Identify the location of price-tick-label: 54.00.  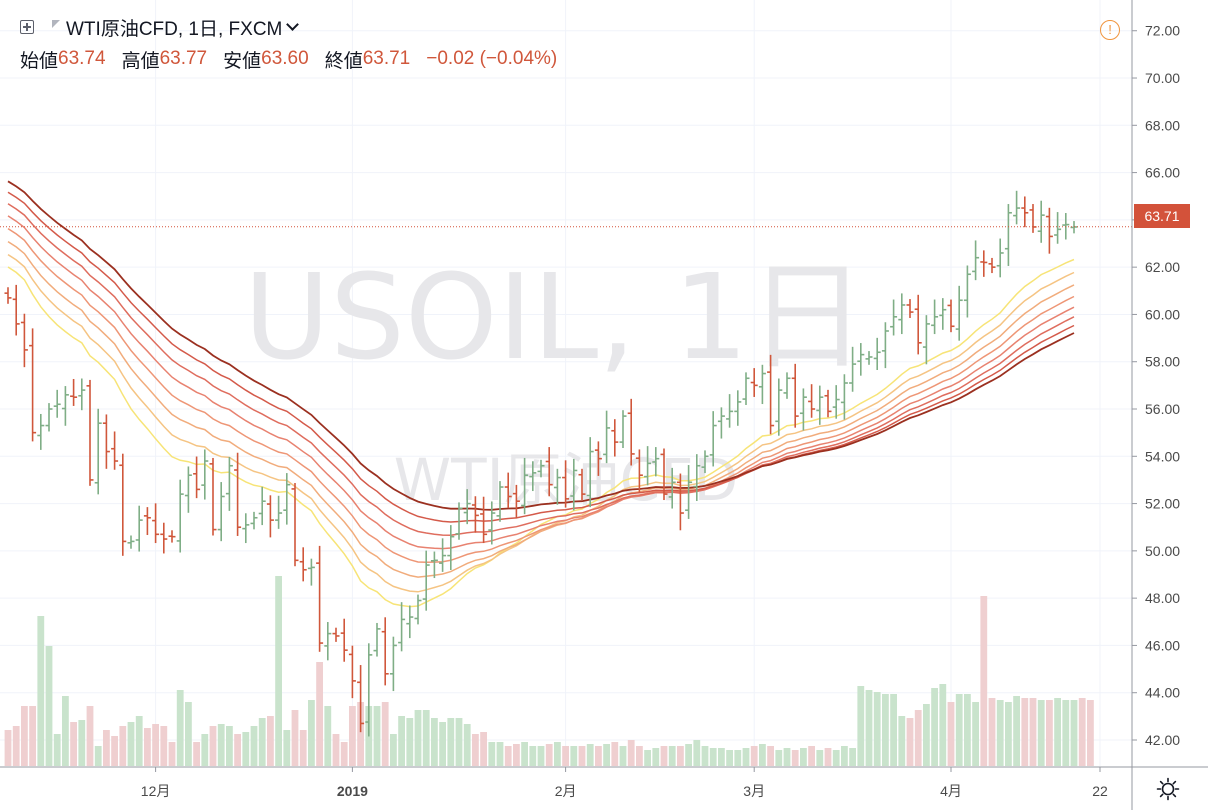
(1162, 456).